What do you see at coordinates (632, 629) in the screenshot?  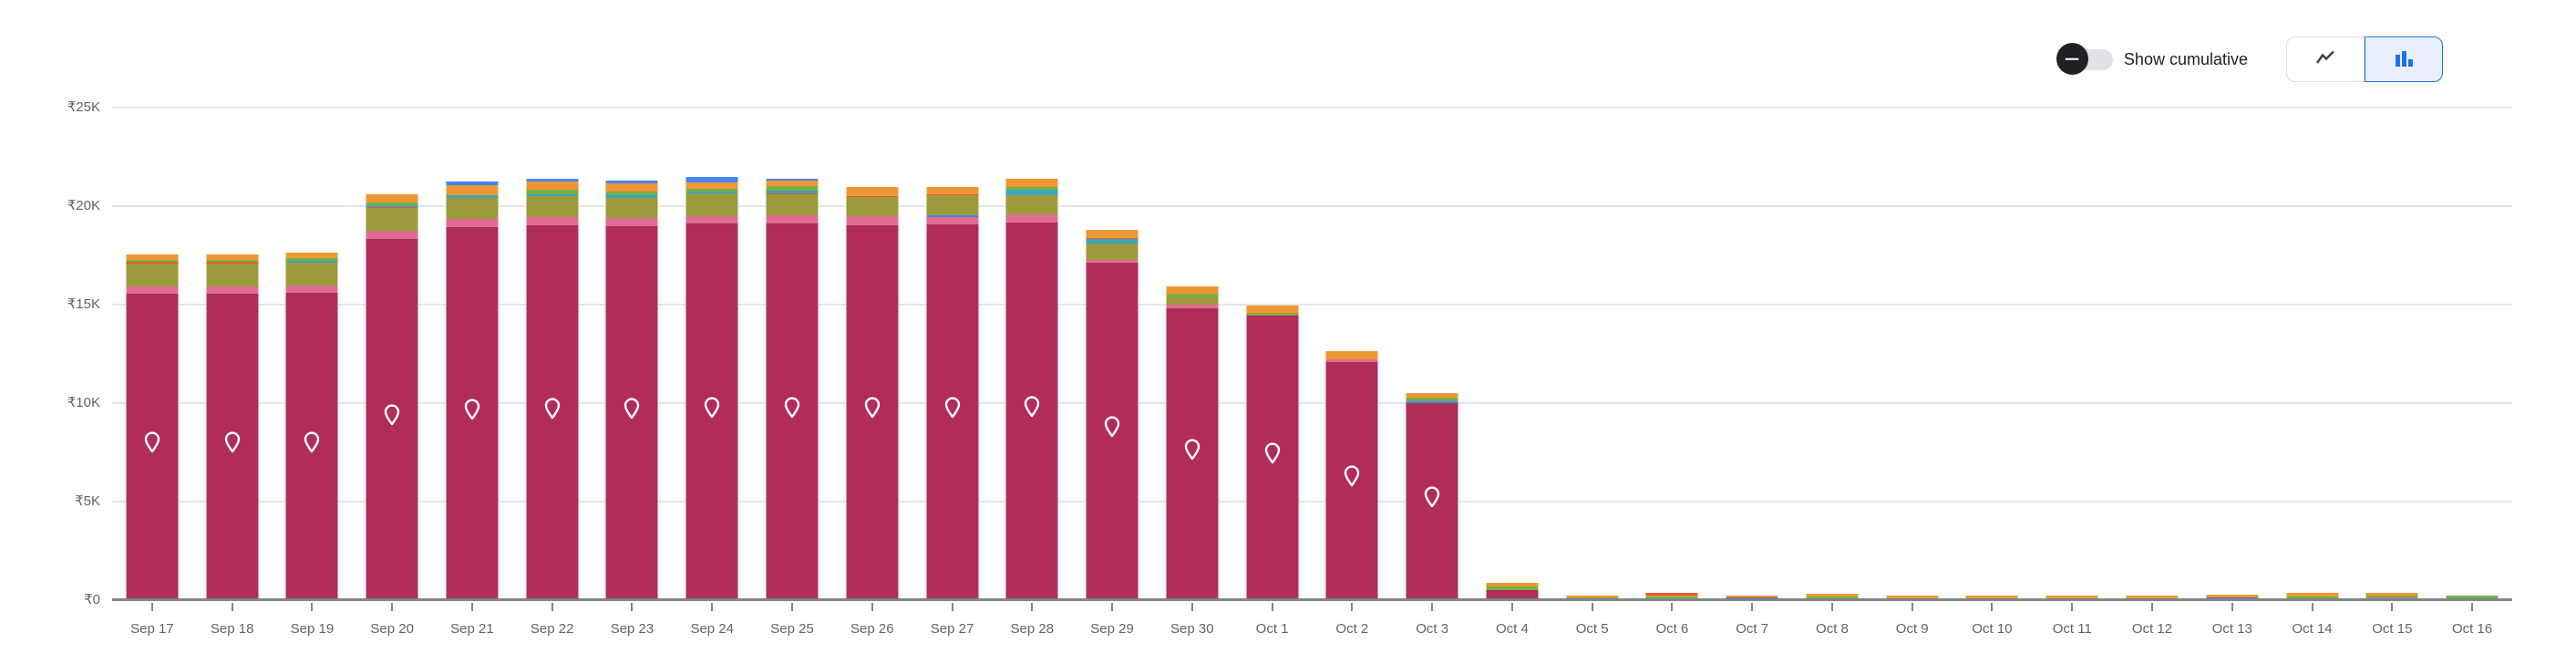 I see `x-axis-label: Sep 23` at bounding box center [632, 629].